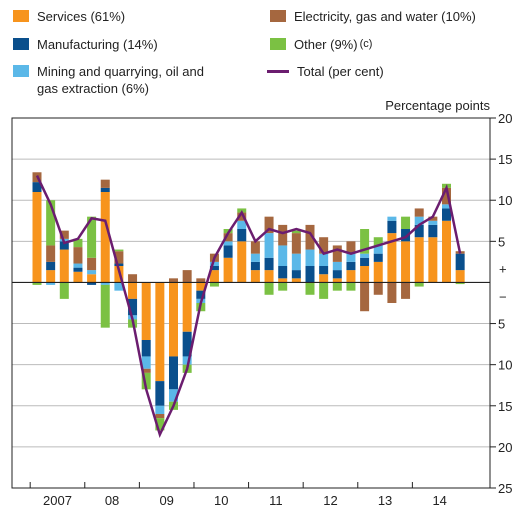  Describe the element at coordinates (505, 488) in the screenshot. I see `y-tick-label: 25` at that location.